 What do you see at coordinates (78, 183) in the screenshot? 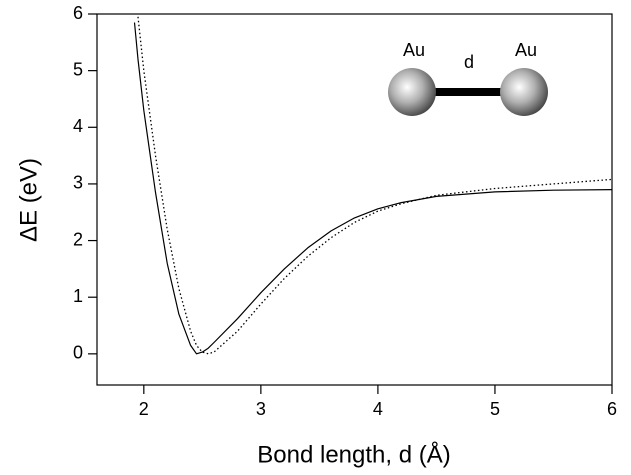
I see `y-tick-label: 3` at bounding box center [78, 183].